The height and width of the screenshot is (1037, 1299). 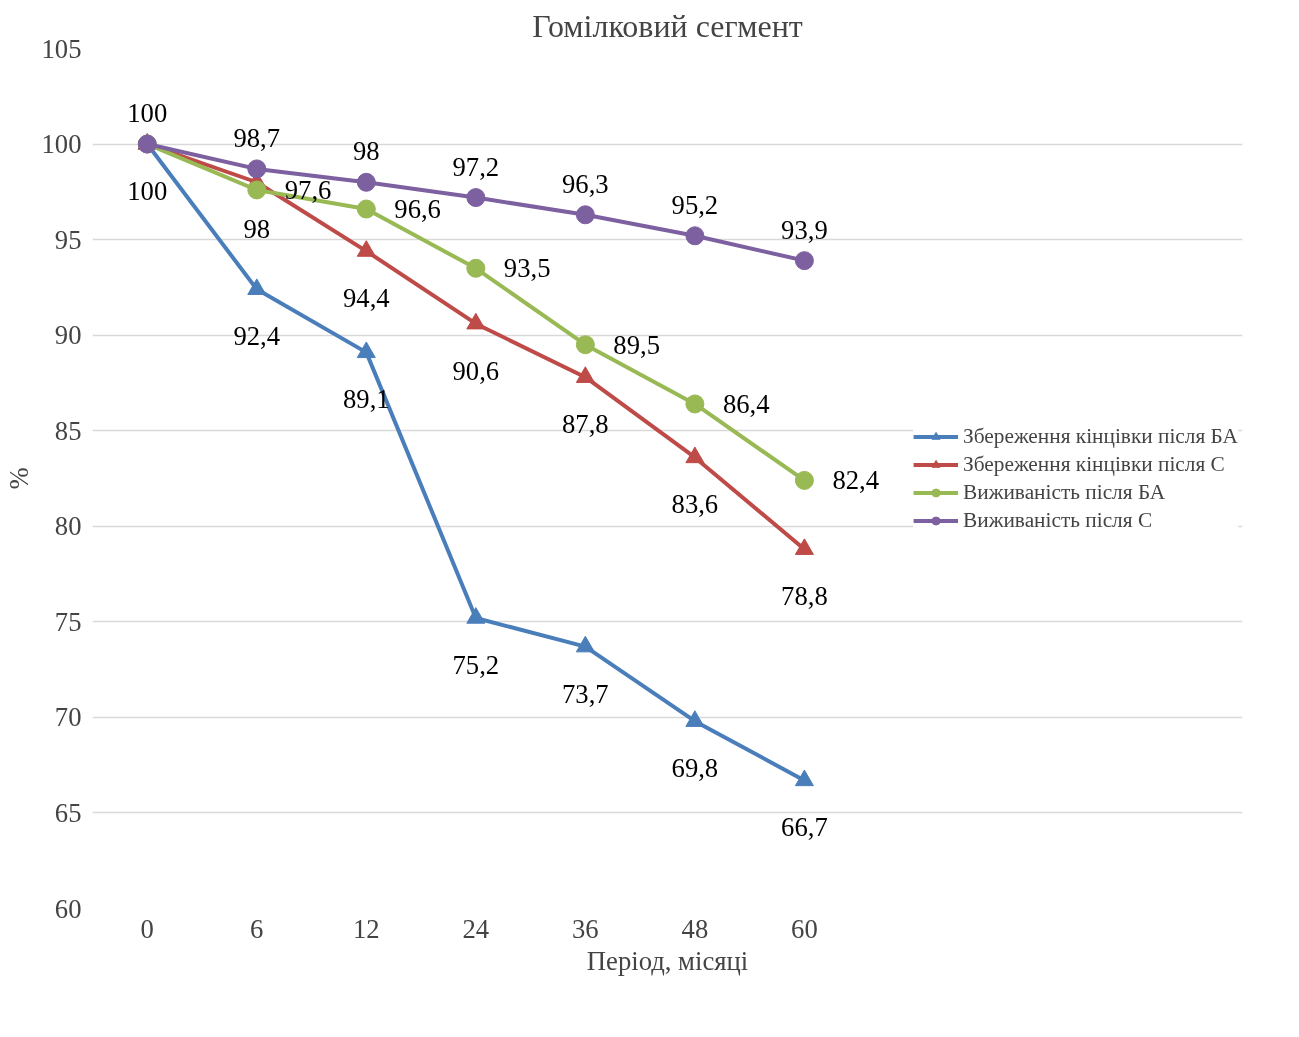 I want to click on data-label: 83,6, so click(x=695, y=504).